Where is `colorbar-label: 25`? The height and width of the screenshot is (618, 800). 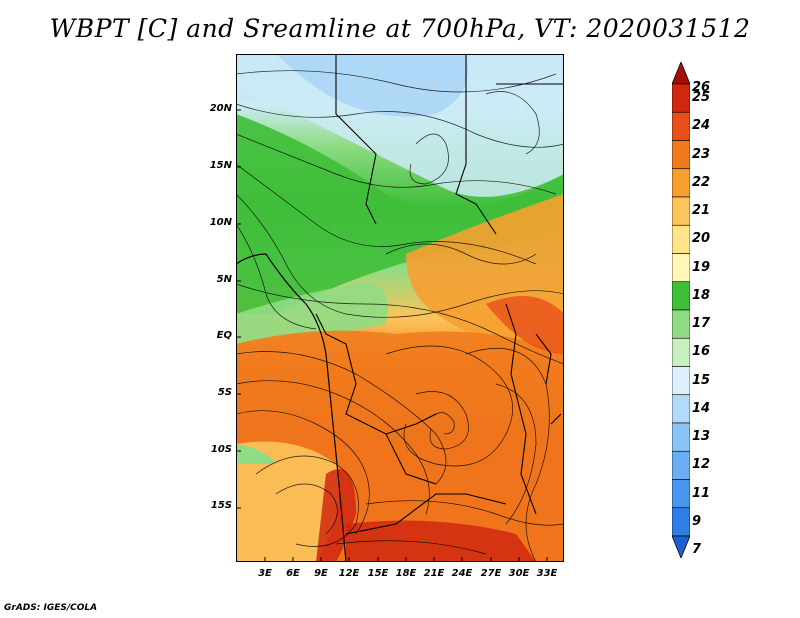 colorbar-label: 25 is located at coordinates (701, 98).